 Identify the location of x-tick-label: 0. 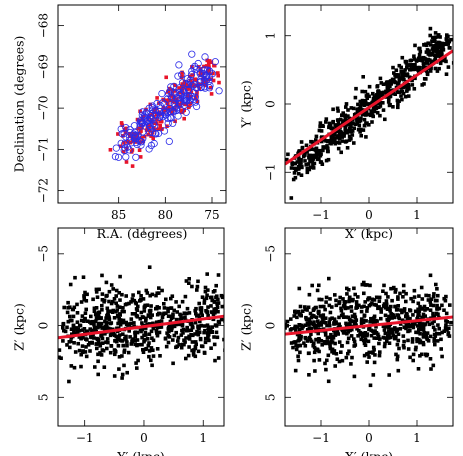
(144, 438).